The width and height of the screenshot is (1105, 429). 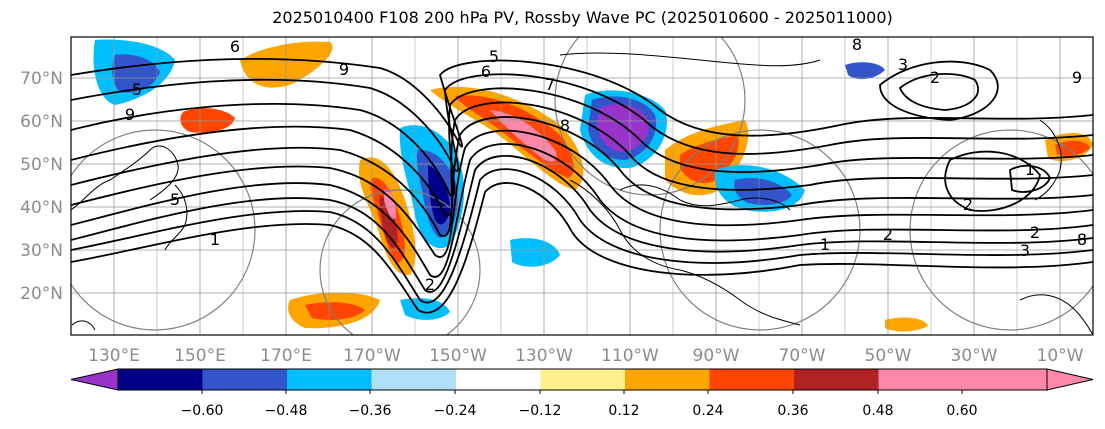 I want to click on pv-contour-label: 7, so click(x=550, y=84).